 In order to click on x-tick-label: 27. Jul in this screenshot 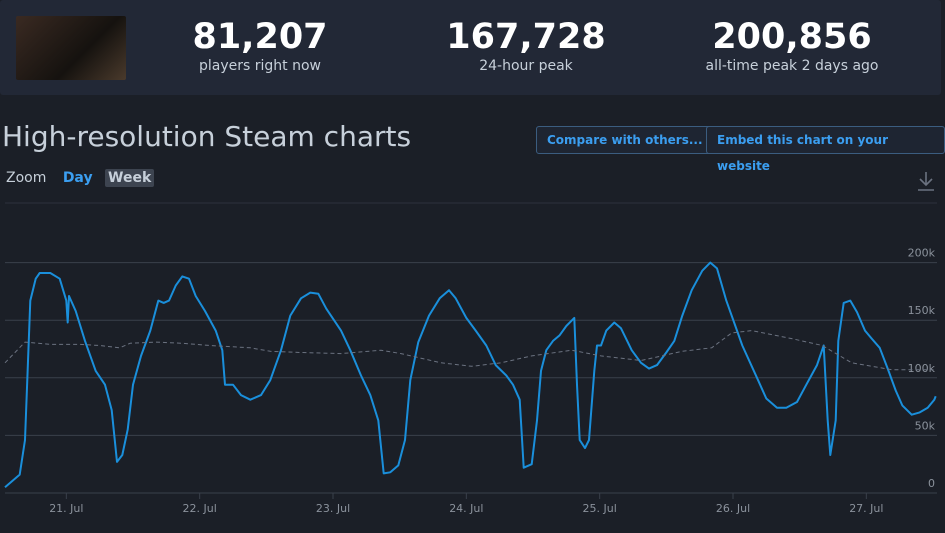, I will do `click(866, 508)`.